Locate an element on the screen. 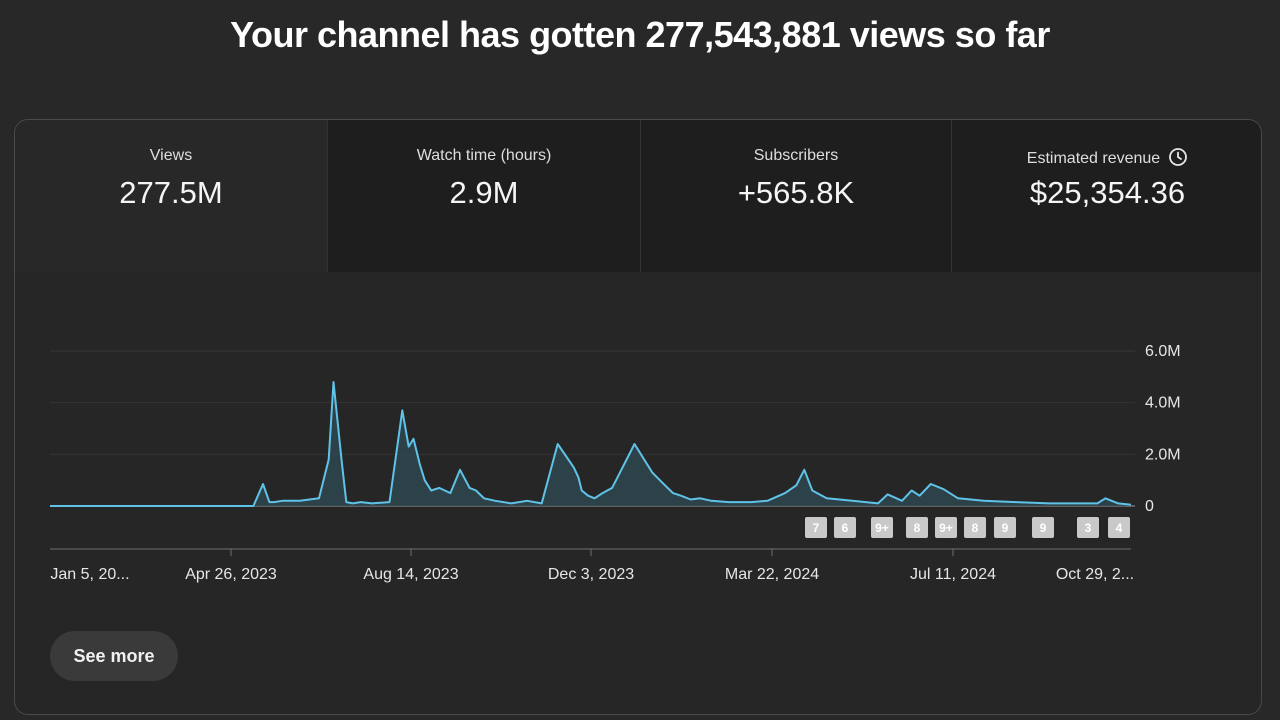 The image size is (1280, 720). clock-icon is located at coordinates (1178, 159).